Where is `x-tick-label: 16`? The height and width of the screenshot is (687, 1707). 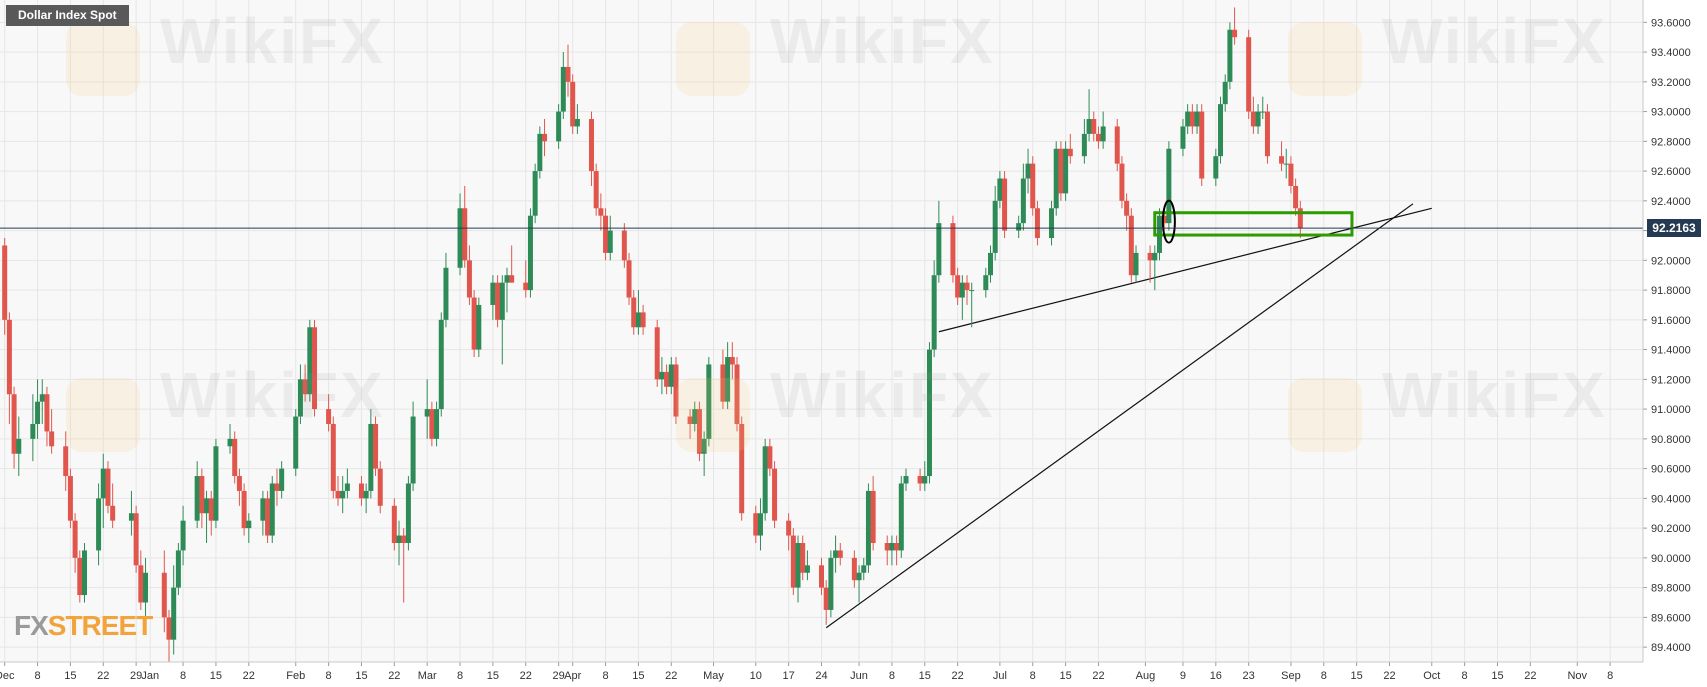 x-tick-label: 16 is located at coordinates (1216, 676).